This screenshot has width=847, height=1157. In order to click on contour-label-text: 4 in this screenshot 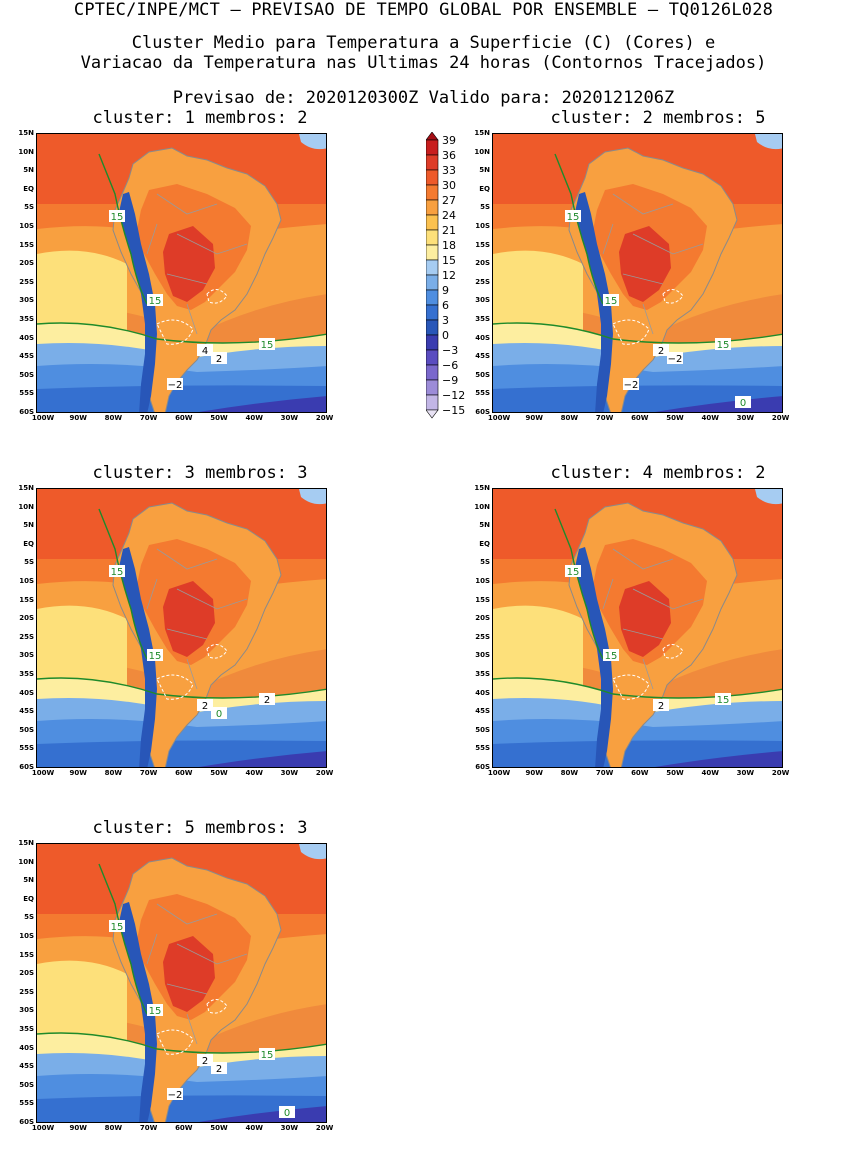, I will do `click(205, 351)`.